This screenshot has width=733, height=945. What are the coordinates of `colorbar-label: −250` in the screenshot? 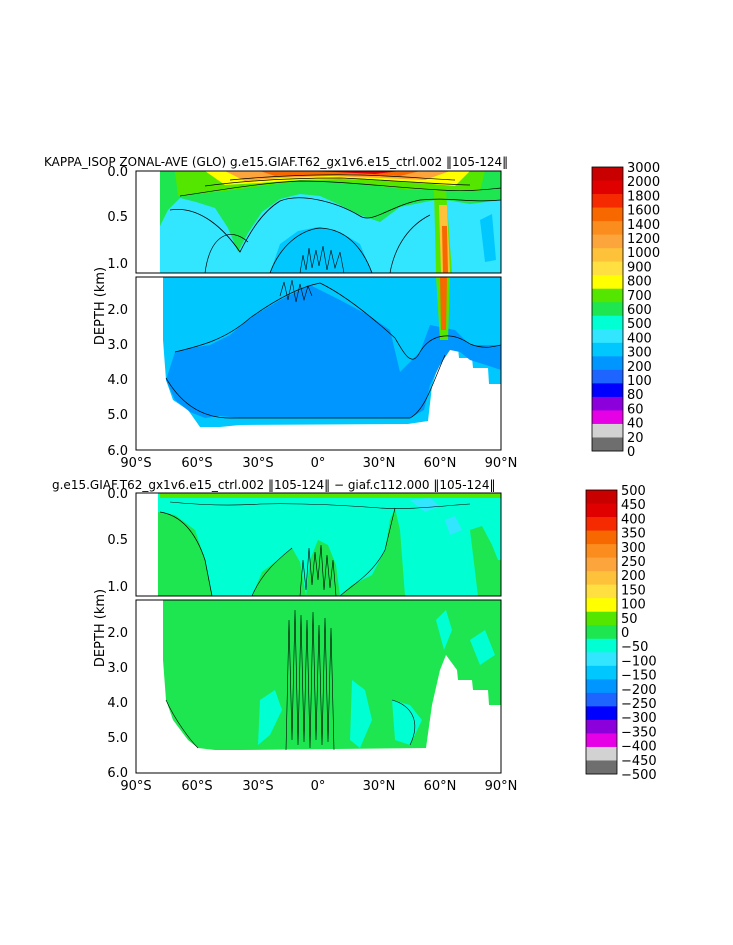 It's located at (639, 704).